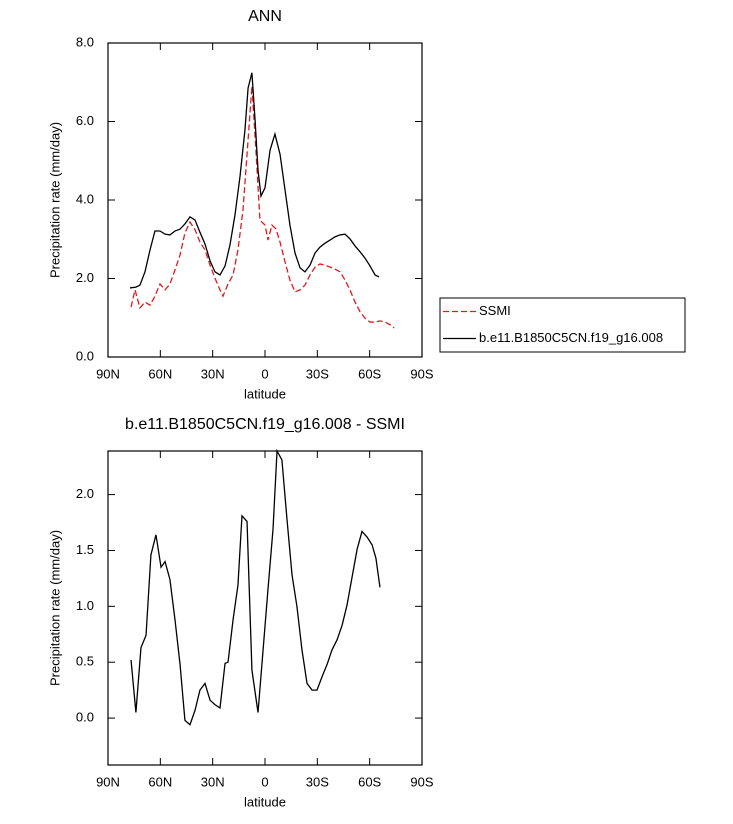  I want to click on legend-label: SSMI, so click(495, 310).